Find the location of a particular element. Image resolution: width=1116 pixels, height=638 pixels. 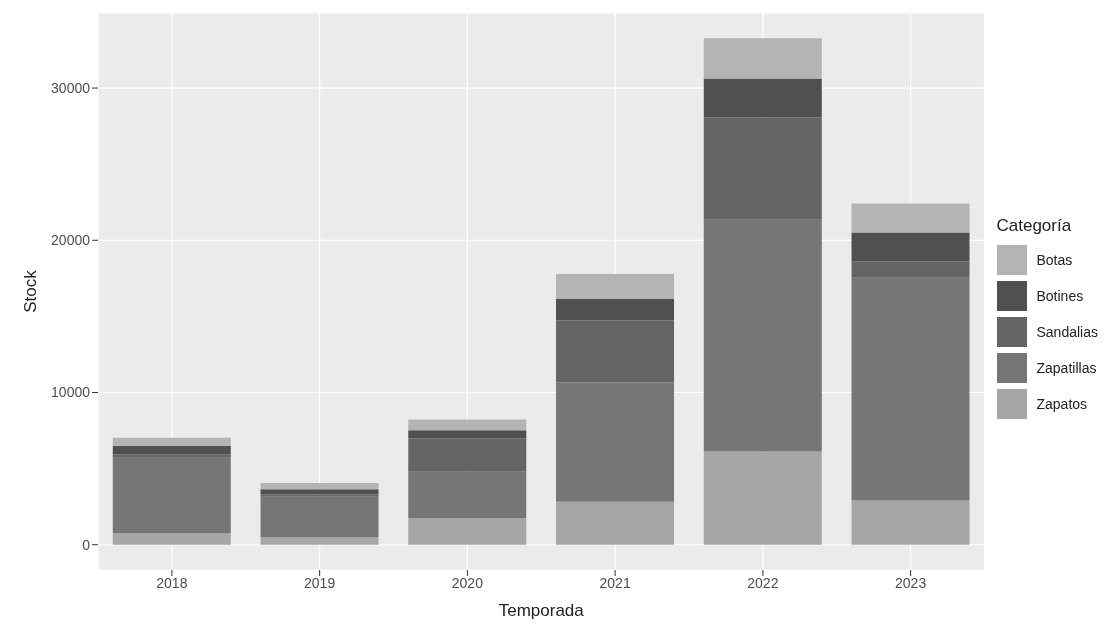

legend-title: Categoría is located at coordinates (1034, 226).